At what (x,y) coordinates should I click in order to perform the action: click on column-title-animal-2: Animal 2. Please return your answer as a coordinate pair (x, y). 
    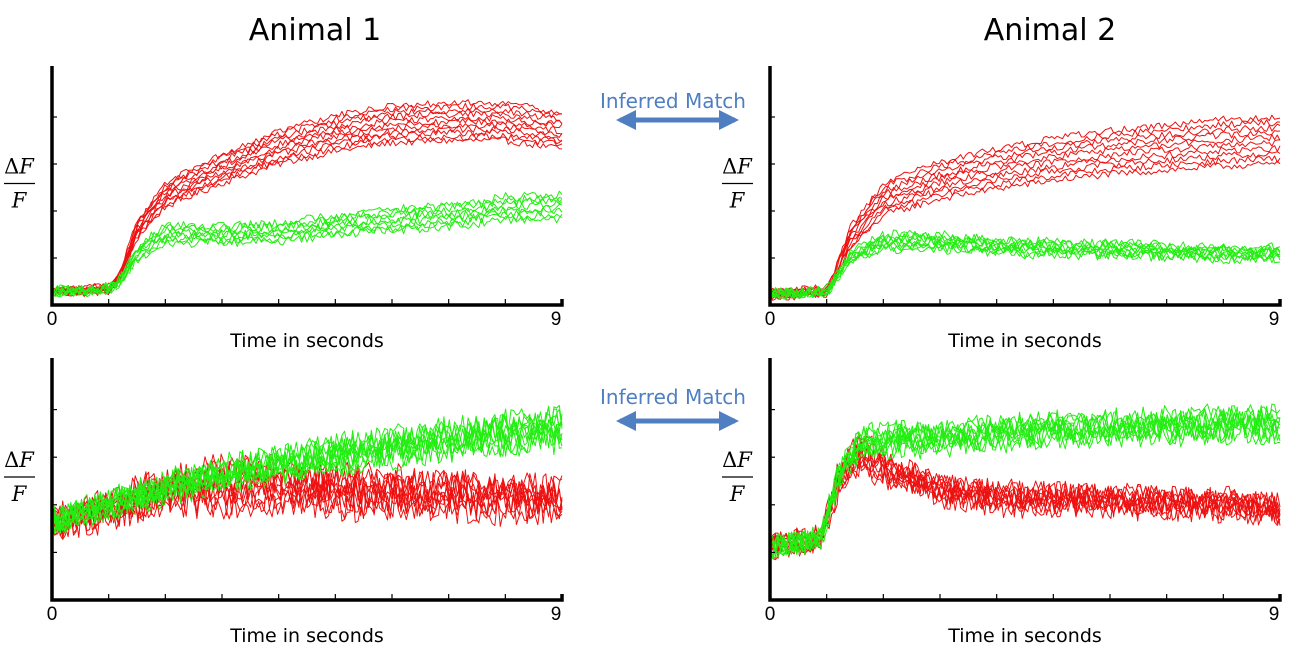
    Looking at the image, I should click on (1050, 30).